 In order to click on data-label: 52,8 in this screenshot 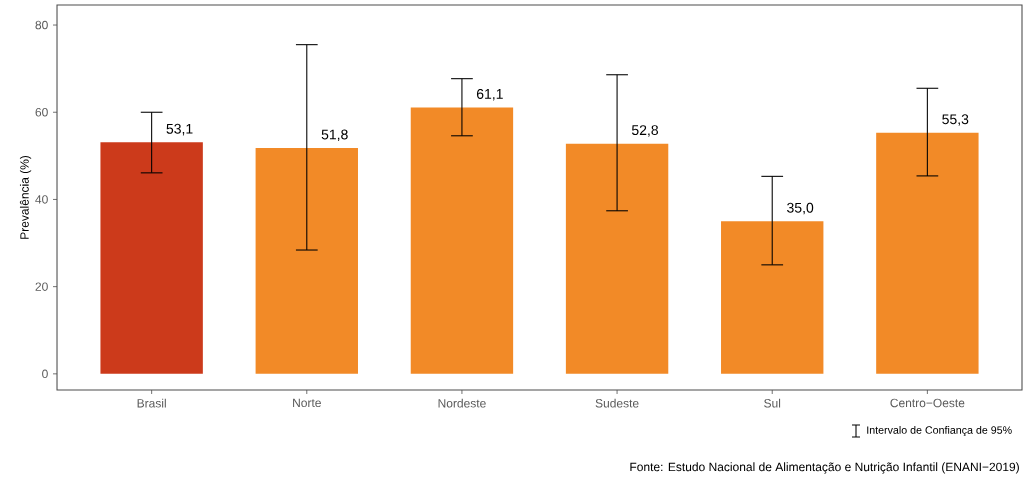, I will do `click(645, 131)`.